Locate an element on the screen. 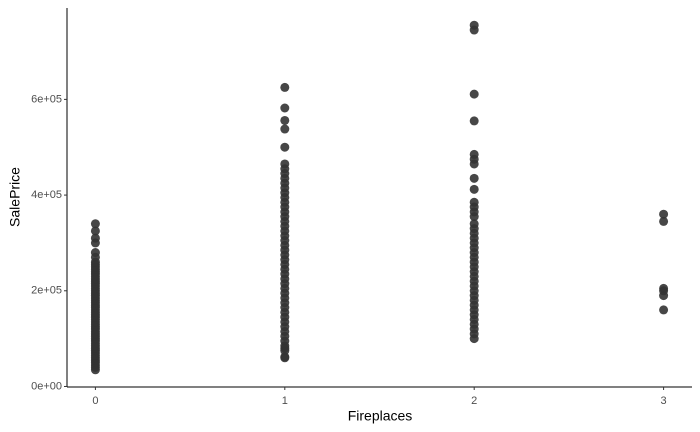  x-tick-label: 1 is located at coordinates (285, 401).